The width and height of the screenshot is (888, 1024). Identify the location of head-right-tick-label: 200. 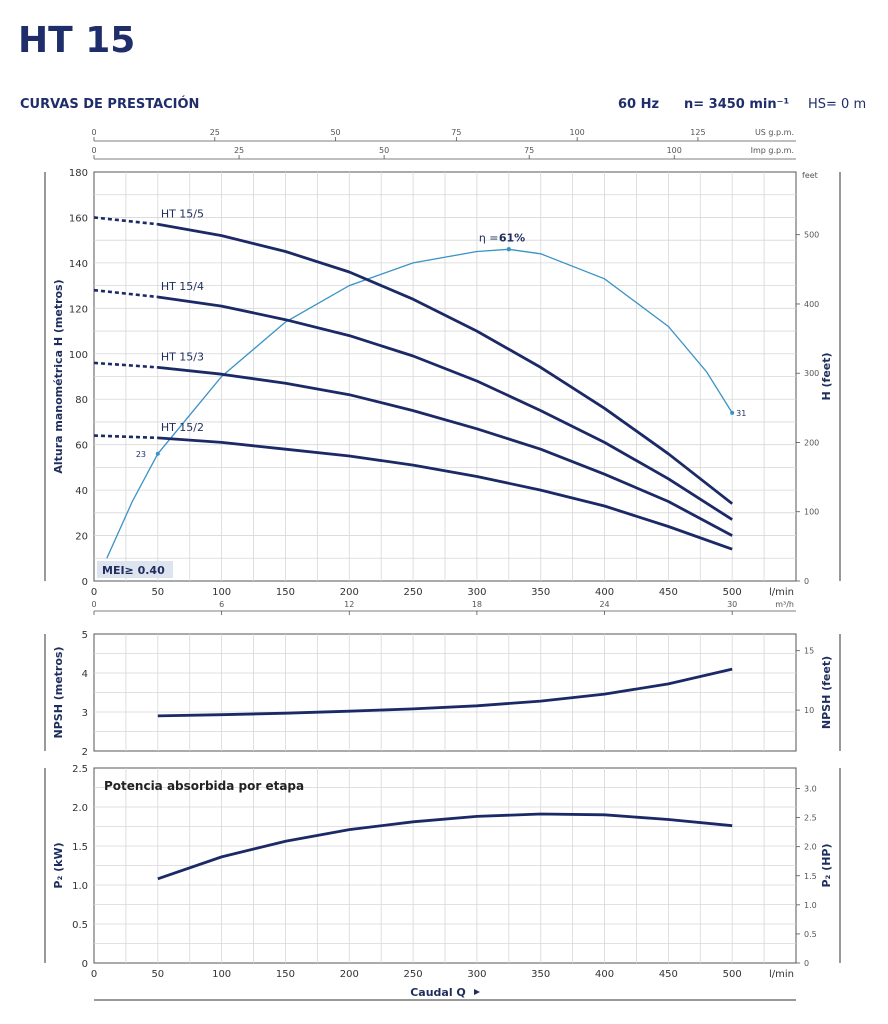
(811, 442).